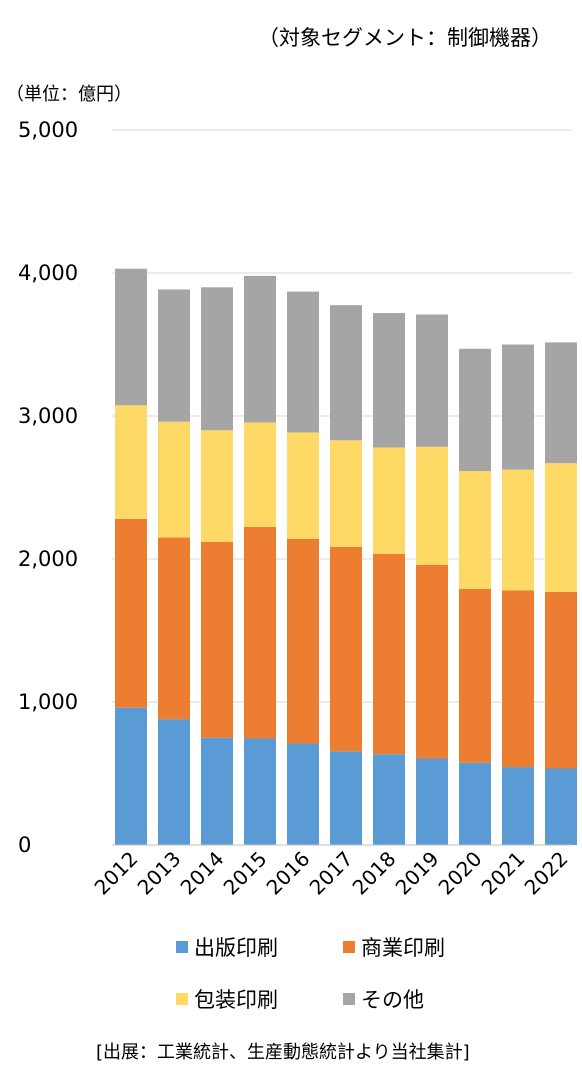 The height and width of the screenshot is (1068, 582). I want to click on legend-swatch-other, so click(349, 999).